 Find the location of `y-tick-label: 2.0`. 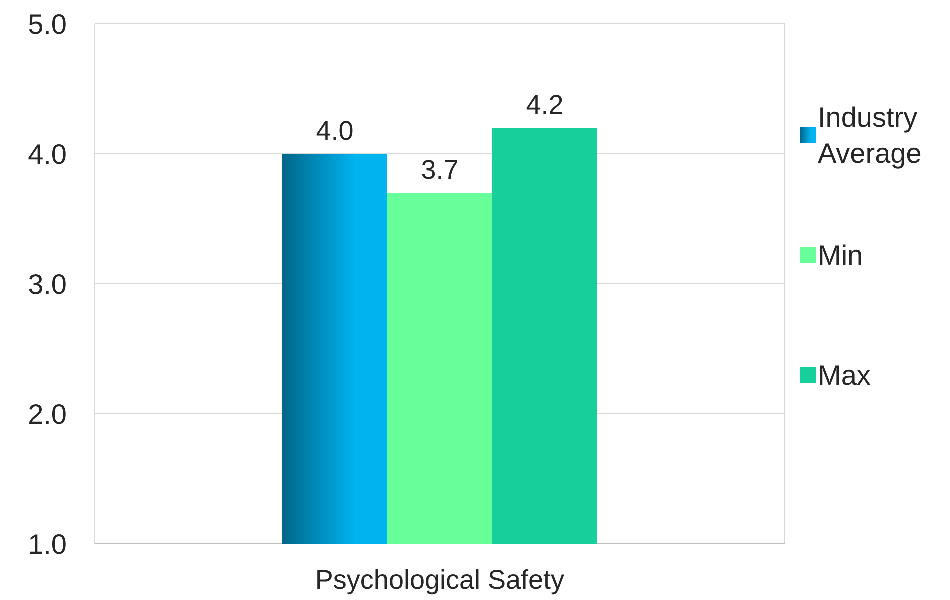

y-tick-label: 2.0 is located at coordinates (47, 414).